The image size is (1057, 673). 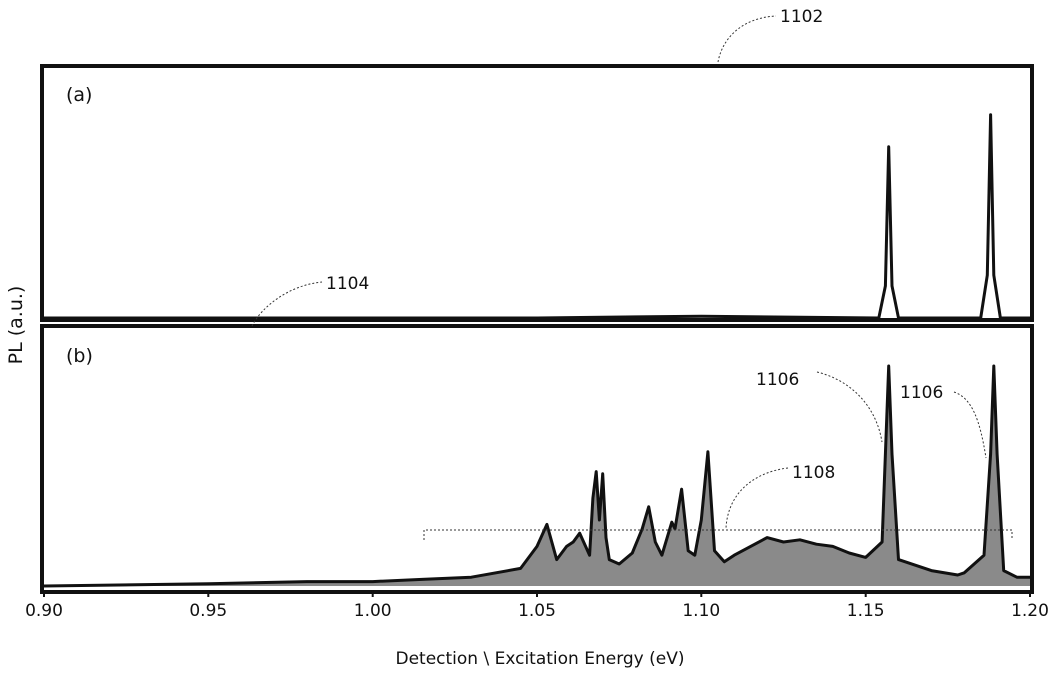 What do you see at coordinates (801, 17) in the screenshot?
I see `annotation-1102: 1102` at bounding box center [801, 17].